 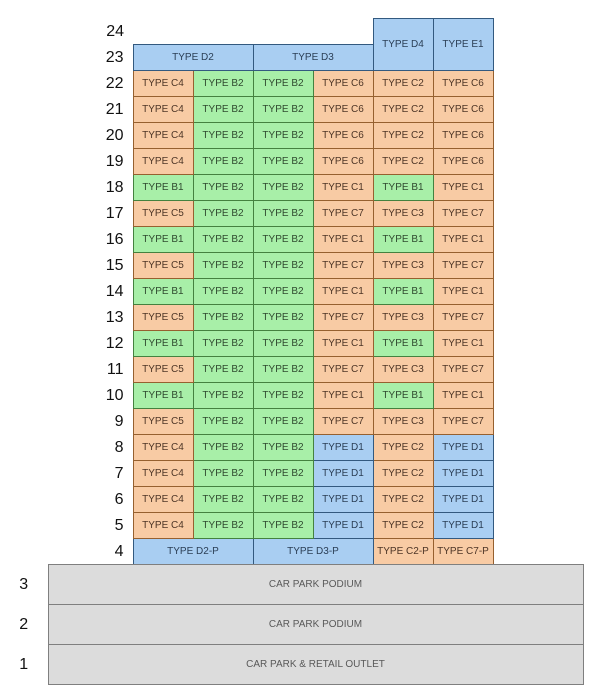 I want to click on unit-cell-type-c7-p: TYPE C7-P, so click(x=463, y=551).